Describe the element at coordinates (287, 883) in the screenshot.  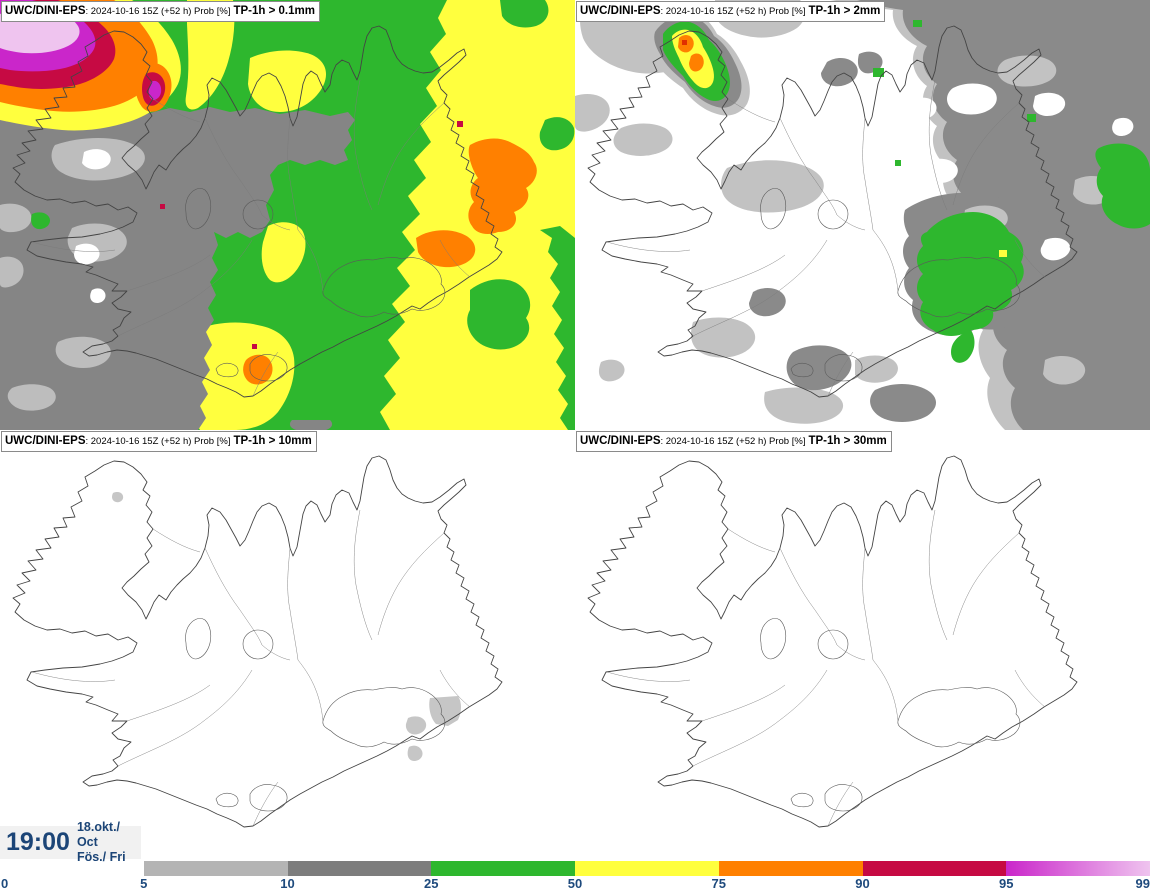
I see `colorbar-tick-label: 10` at that location.